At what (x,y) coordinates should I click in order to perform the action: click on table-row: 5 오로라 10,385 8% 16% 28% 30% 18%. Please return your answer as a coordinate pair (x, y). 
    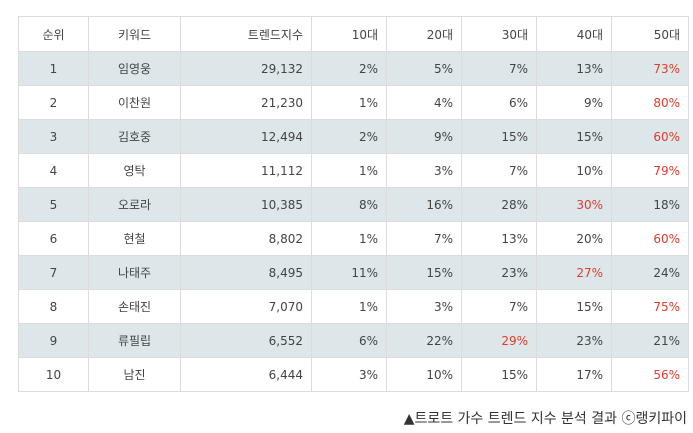
    Looking at the image, I should click on (353, 204).